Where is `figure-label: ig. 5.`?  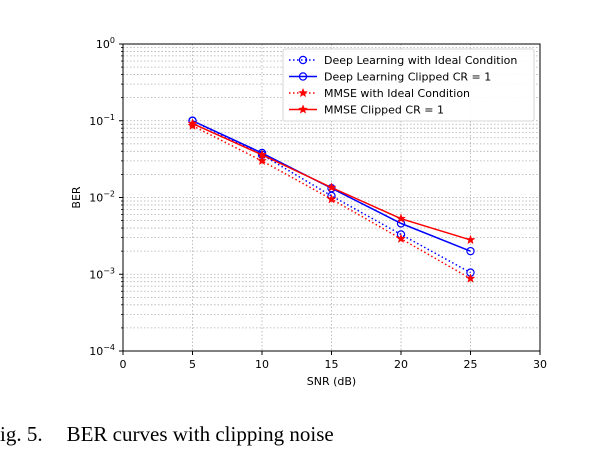 figure-label: ig. 5. is located at coordinates (21, 434).